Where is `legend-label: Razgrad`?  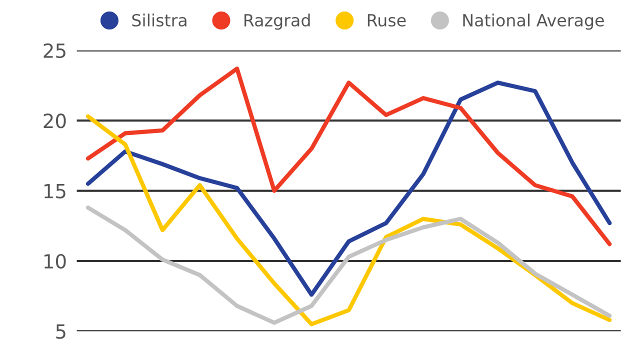
legend-label: Razgrad is located at coordinates (277, 22).